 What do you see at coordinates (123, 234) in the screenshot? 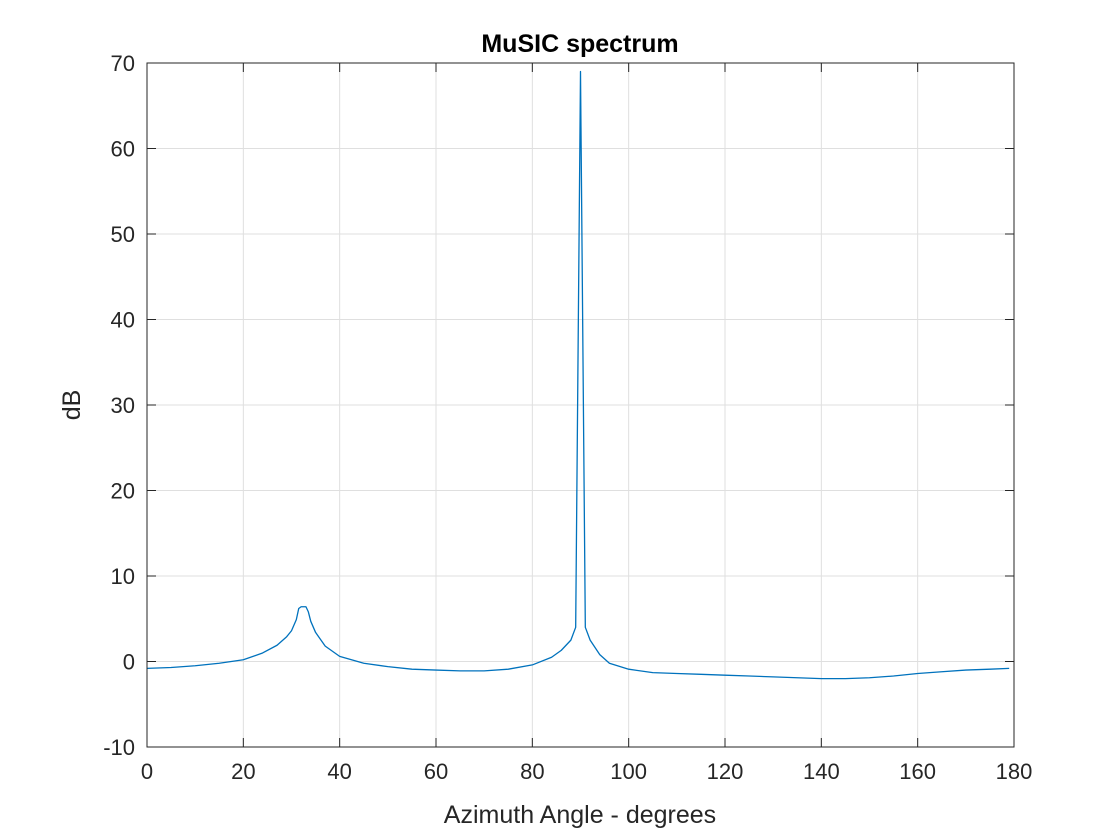
I see `y-tick-label: 50` at bounding box center [123, 234].